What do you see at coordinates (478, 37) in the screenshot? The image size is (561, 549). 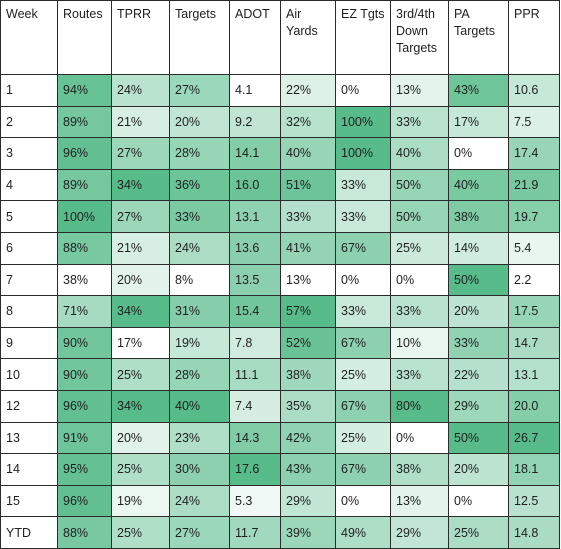 I see `column-header: PA Targets` at bounding box center [478, 37].